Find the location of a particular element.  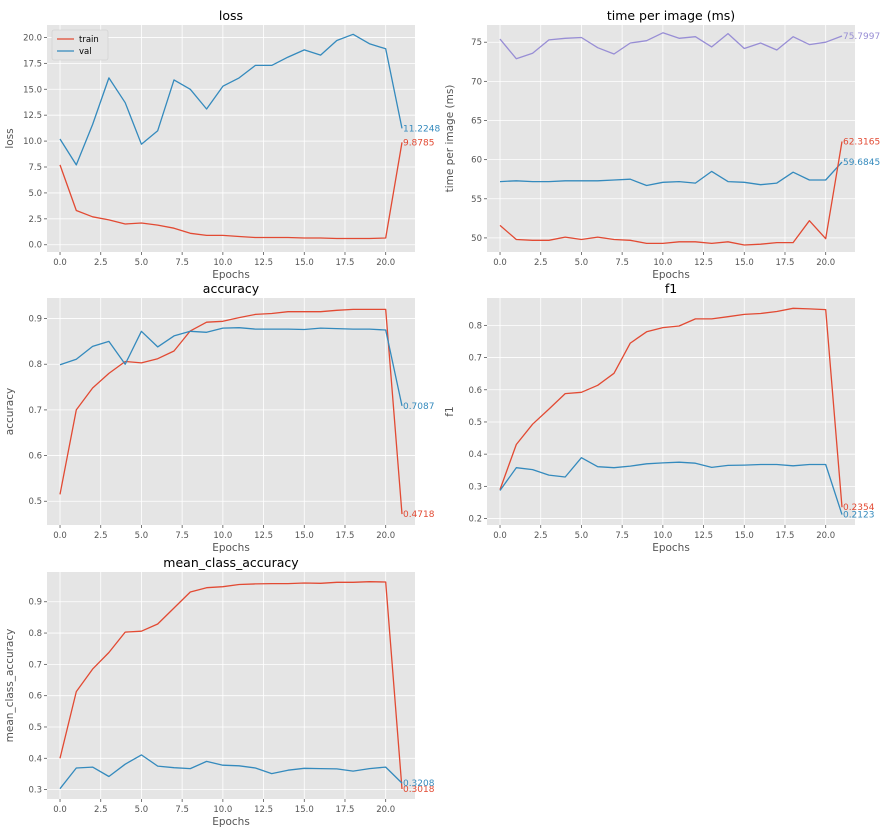

y-tick-label: 0.9 is located at coordinates (35, 320).